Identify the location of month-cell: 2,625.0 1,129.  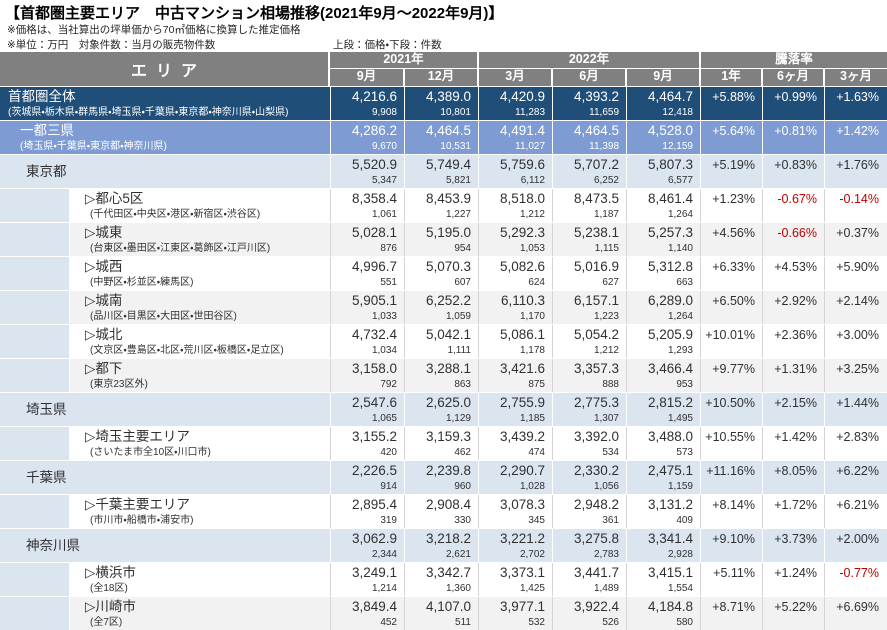
(441, 409).